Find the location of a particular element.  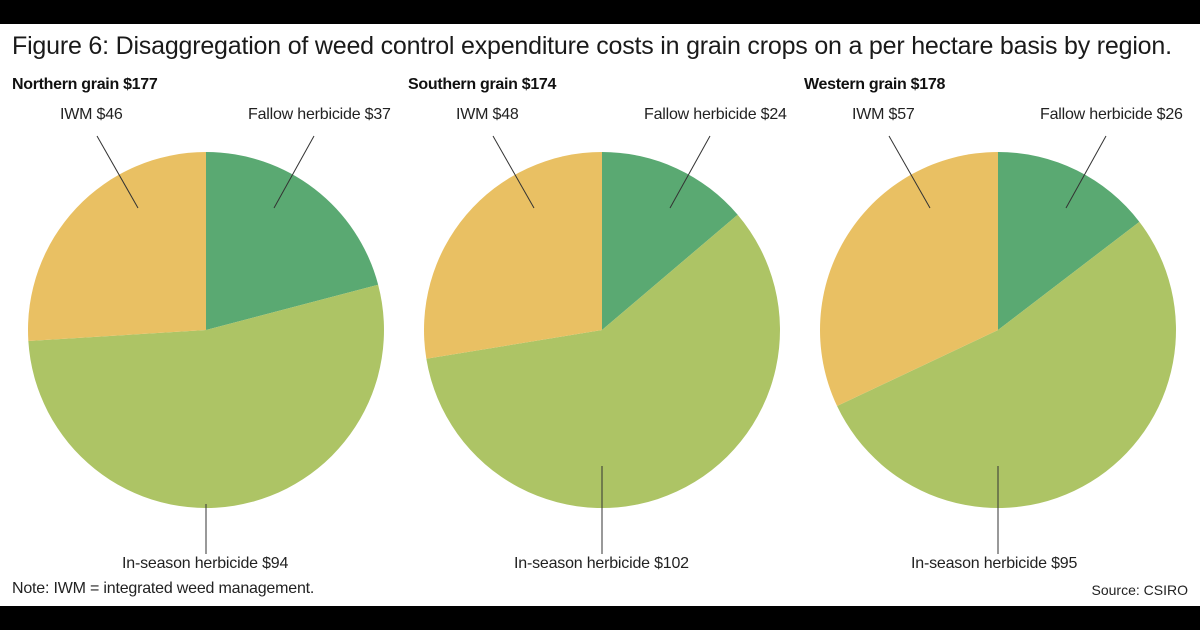

label-western-fallow: Fallow herbicide $26 is located at coordinates (1111, 114).